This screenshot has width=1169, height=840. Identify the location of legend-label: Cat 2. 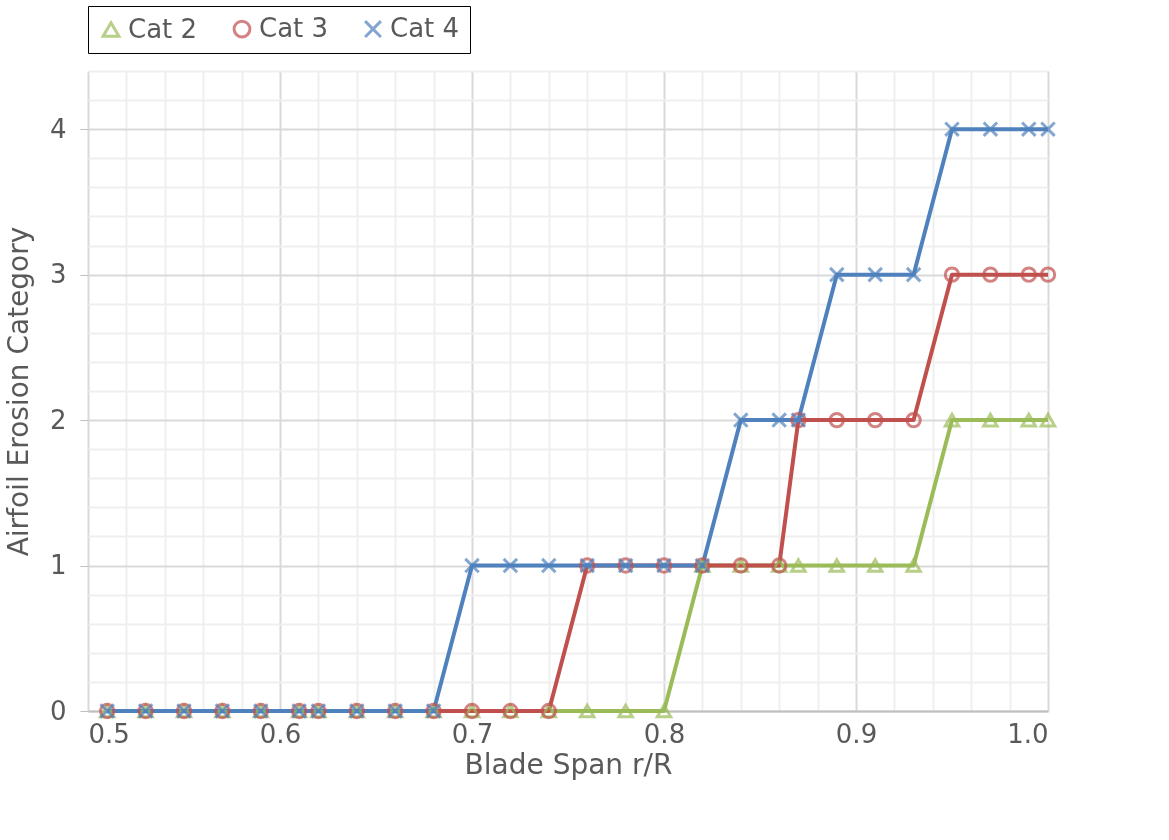
(163, 28).